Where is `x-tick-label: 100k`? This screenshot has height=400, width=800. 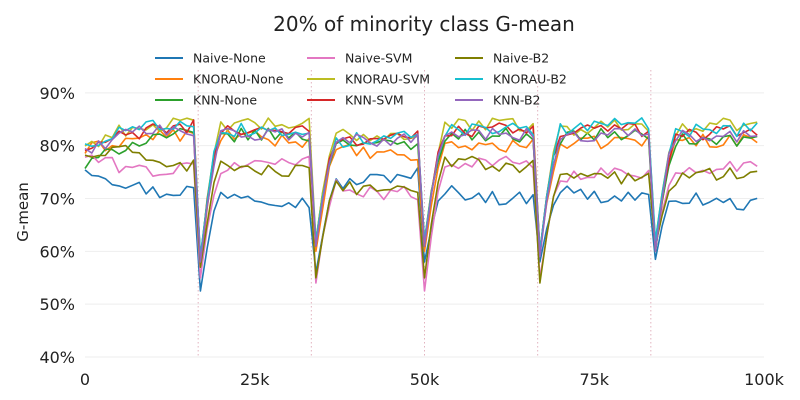 x-tick-label: 100k is located at coordinates (764, 379).